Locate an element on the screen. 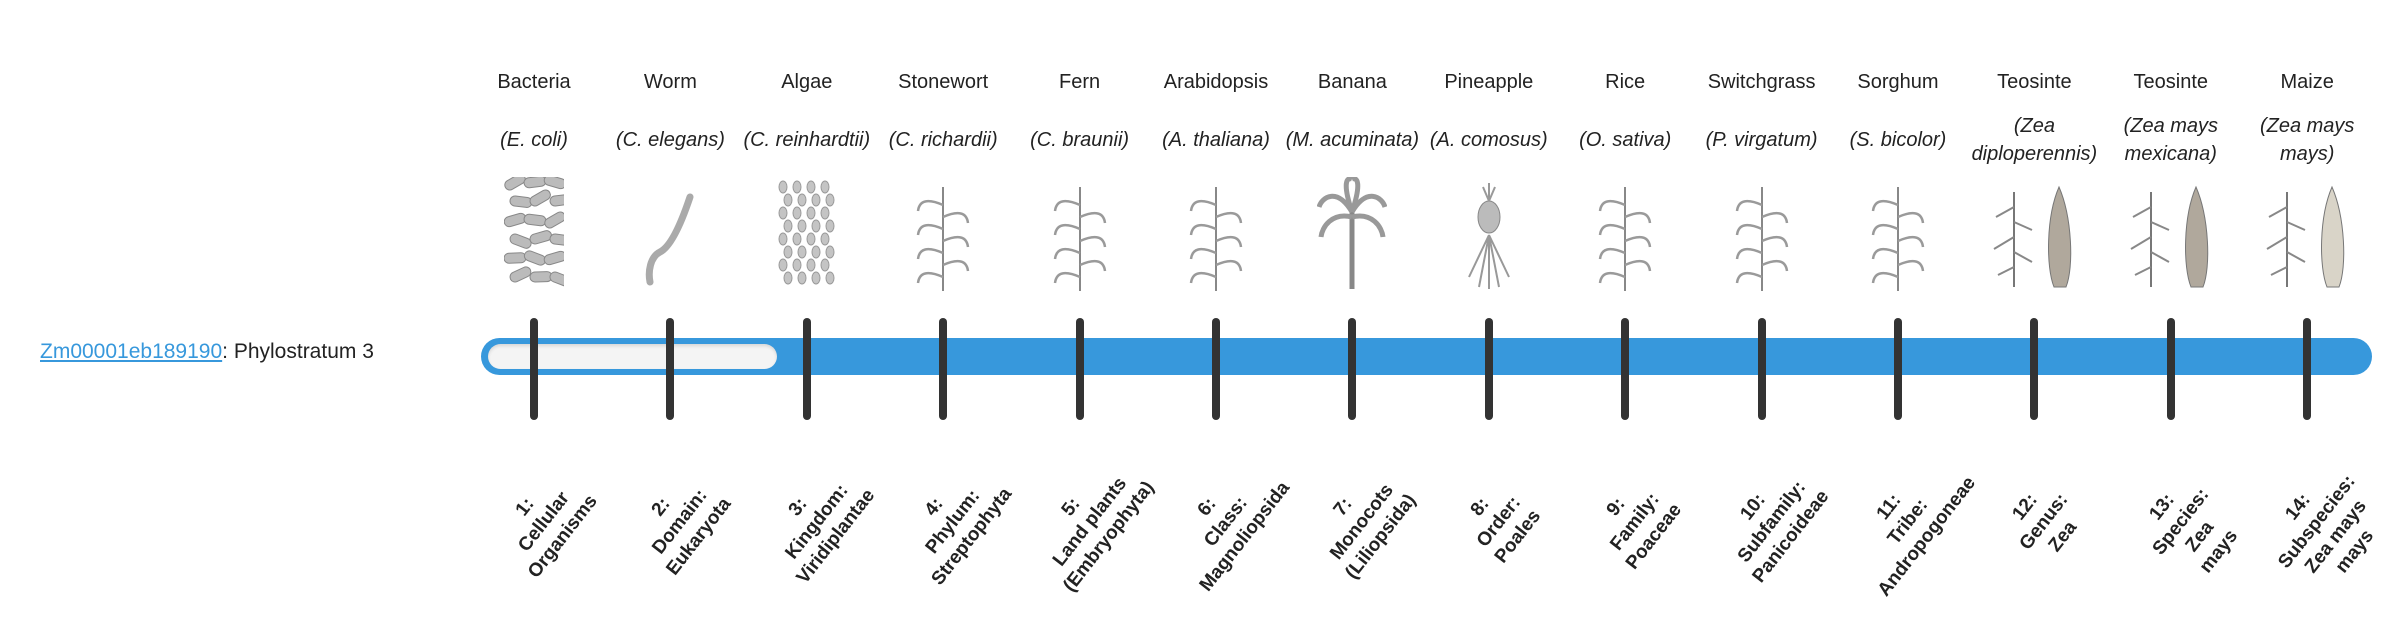 This screenshot has height=618, width=2400. organism-name: Bacteria is located at coordinates (534, 82).